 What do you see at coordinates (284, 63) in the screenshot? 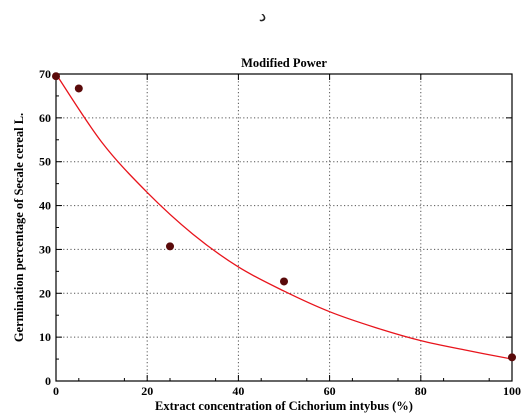
I see `chart-title: Modified Power` at bounding box center [284, 63].